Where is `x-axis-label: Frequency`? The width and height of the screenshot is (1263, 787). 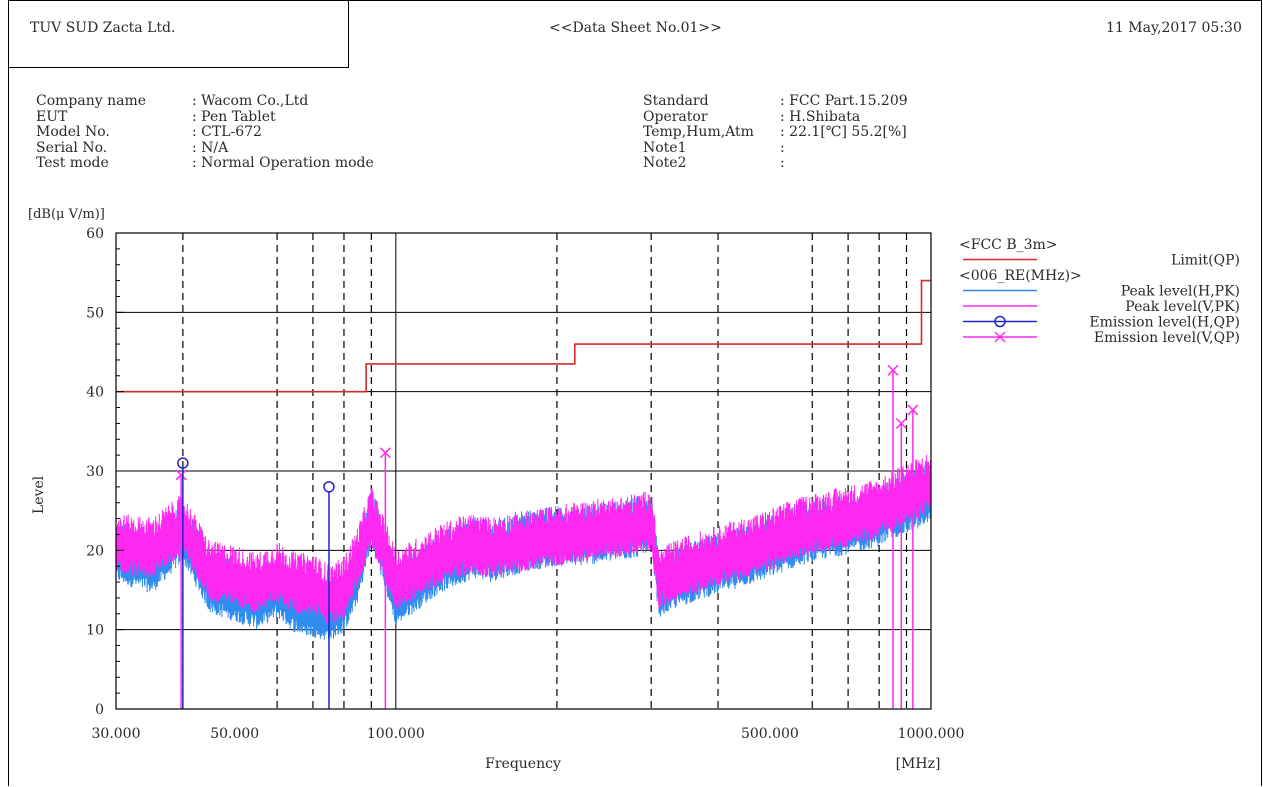
x-axis-label: Frequency is located at coordinates (523, 764).